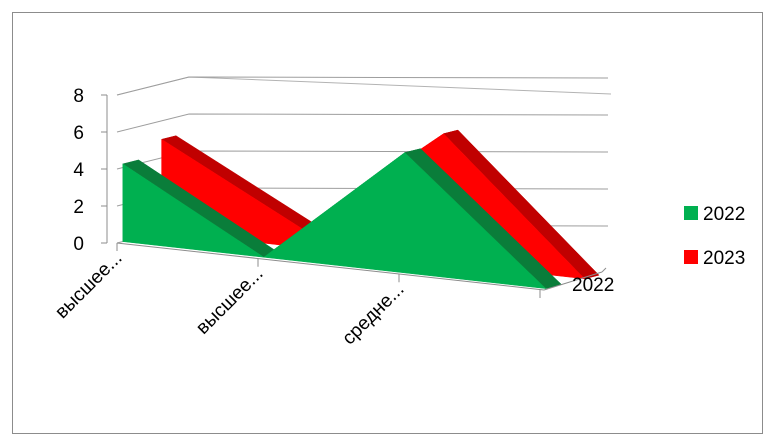  What do you see at coordinates (691, 213) in the screenshot?
I see `legend-swatch-2022` at bounding box center [691, 213].